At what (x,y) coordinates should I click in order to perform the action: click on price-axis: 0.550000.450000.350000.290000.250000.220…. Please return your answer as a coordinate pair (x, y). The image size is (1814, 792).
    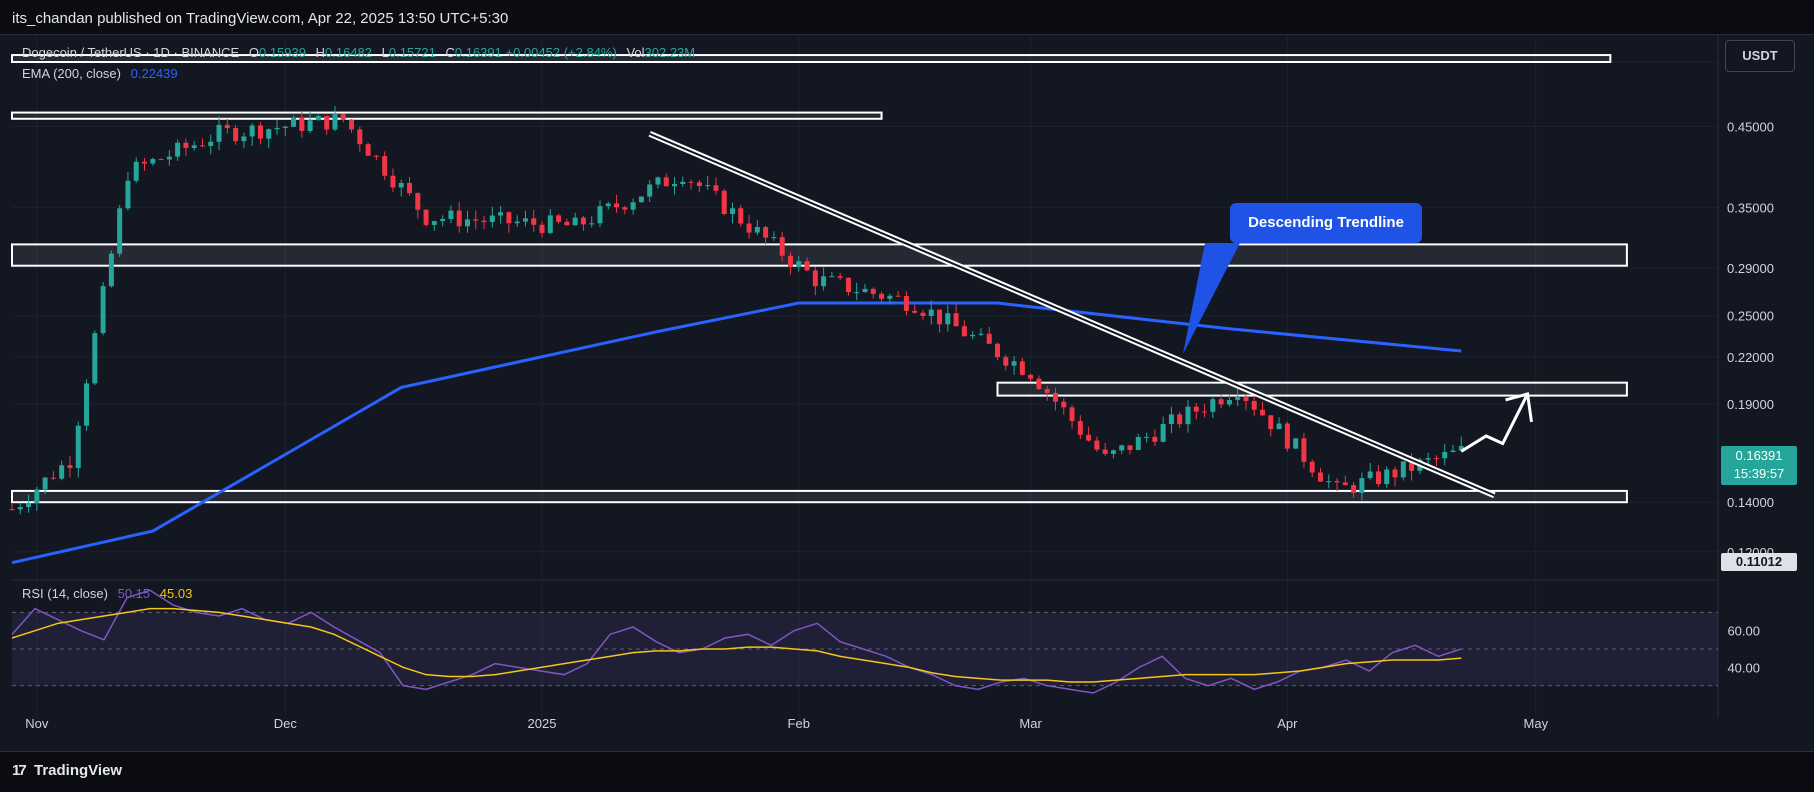
    Looking at the image, I should click on (1750, 365).